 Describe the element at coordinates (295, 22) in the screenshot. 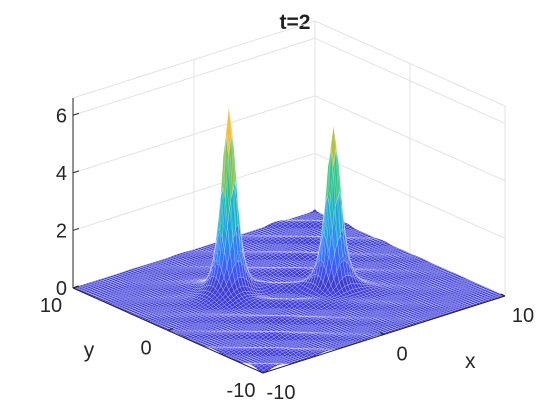

I see `chart-title: t=2` at that location.